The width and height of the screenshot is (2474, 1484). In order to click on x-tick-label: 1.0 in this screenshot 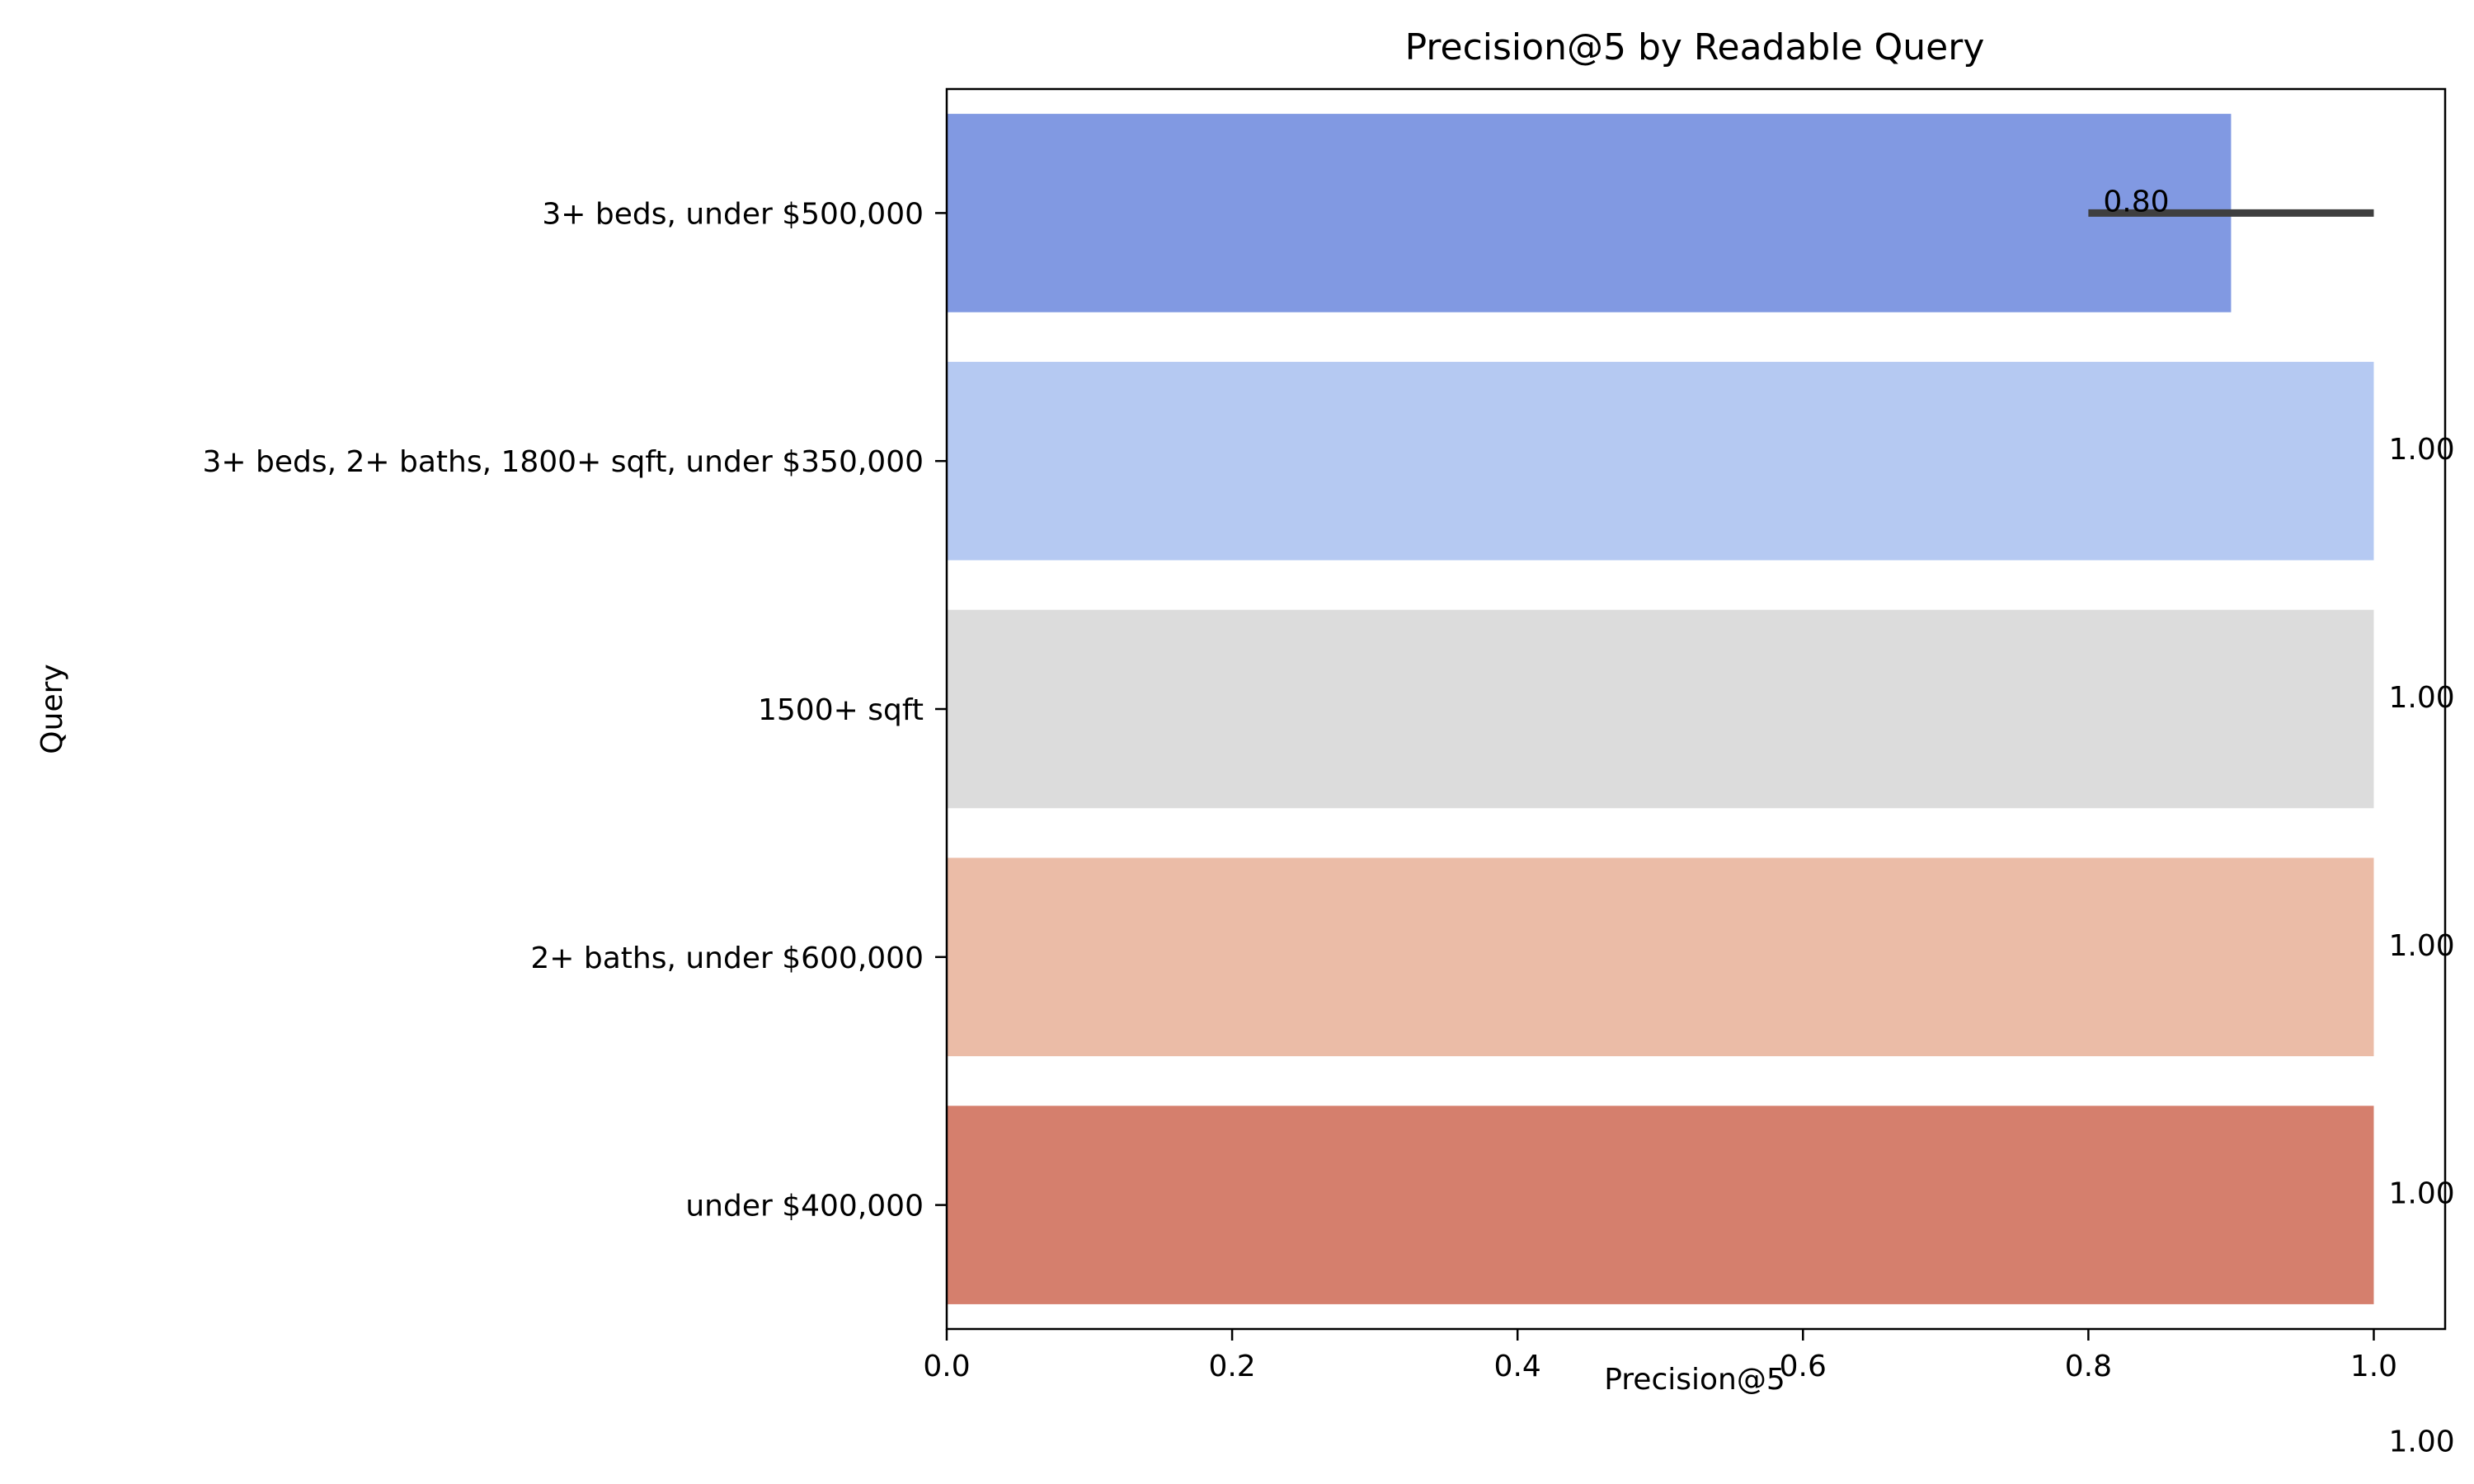, I will do `click(2373, 1366)`.